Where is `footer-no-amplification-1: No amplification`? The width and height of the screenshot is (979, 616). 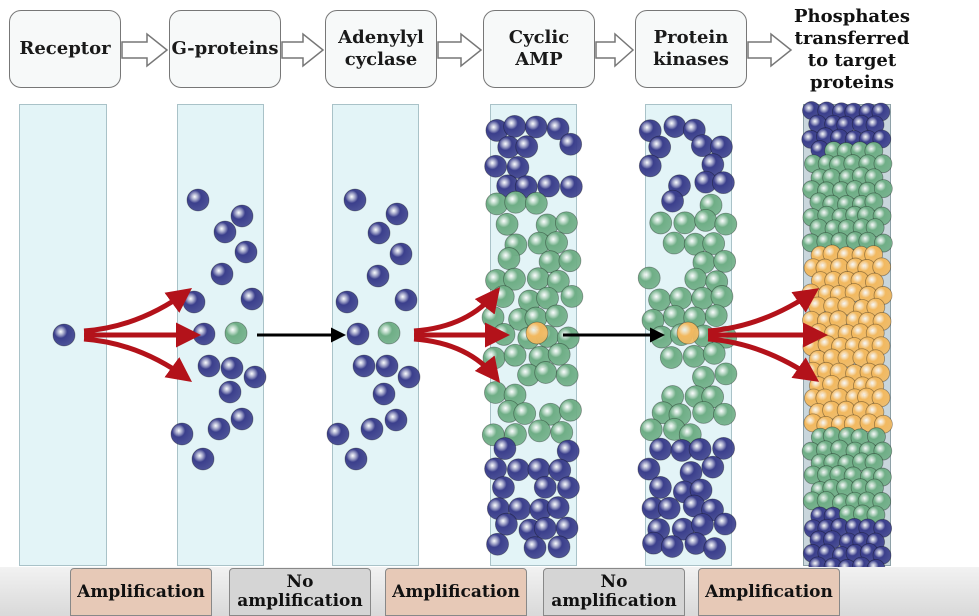
footer-no-amplification-1: No amplification is located at coordinates (300, 592).